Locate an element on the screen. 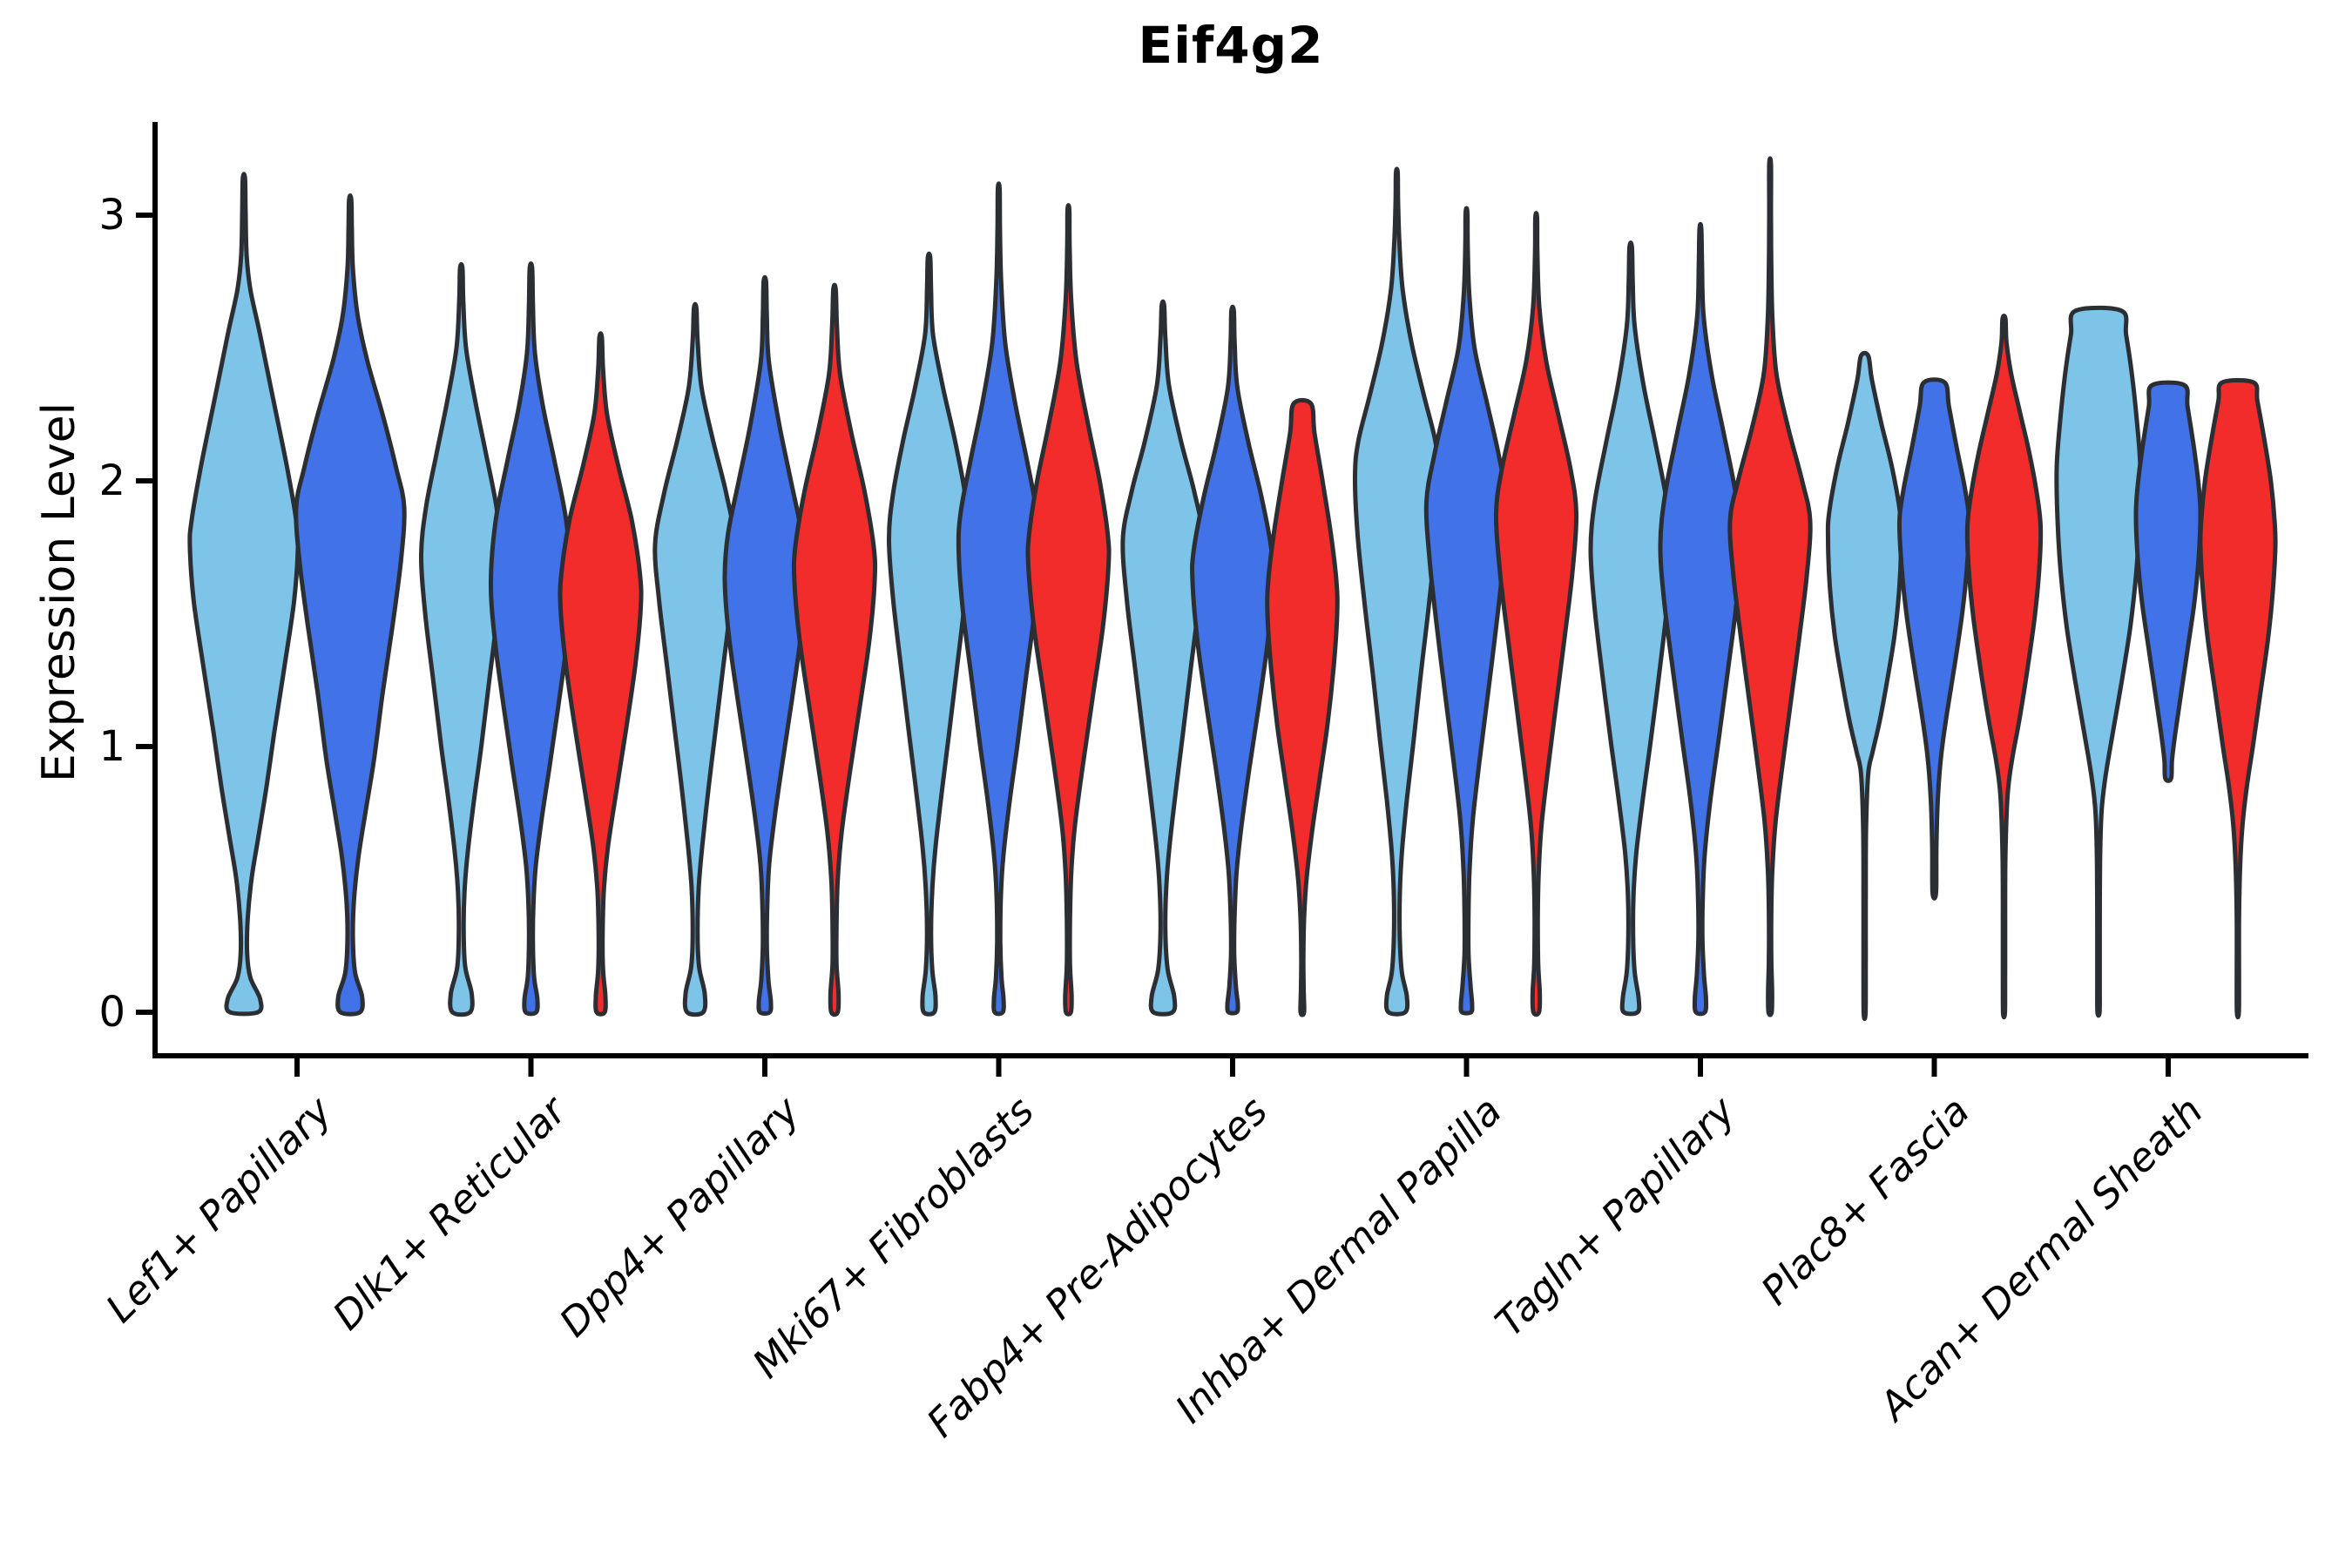 The image size is (2352, 1568). y-tick-label-0: 0 is located at coordinates (111, 1013).